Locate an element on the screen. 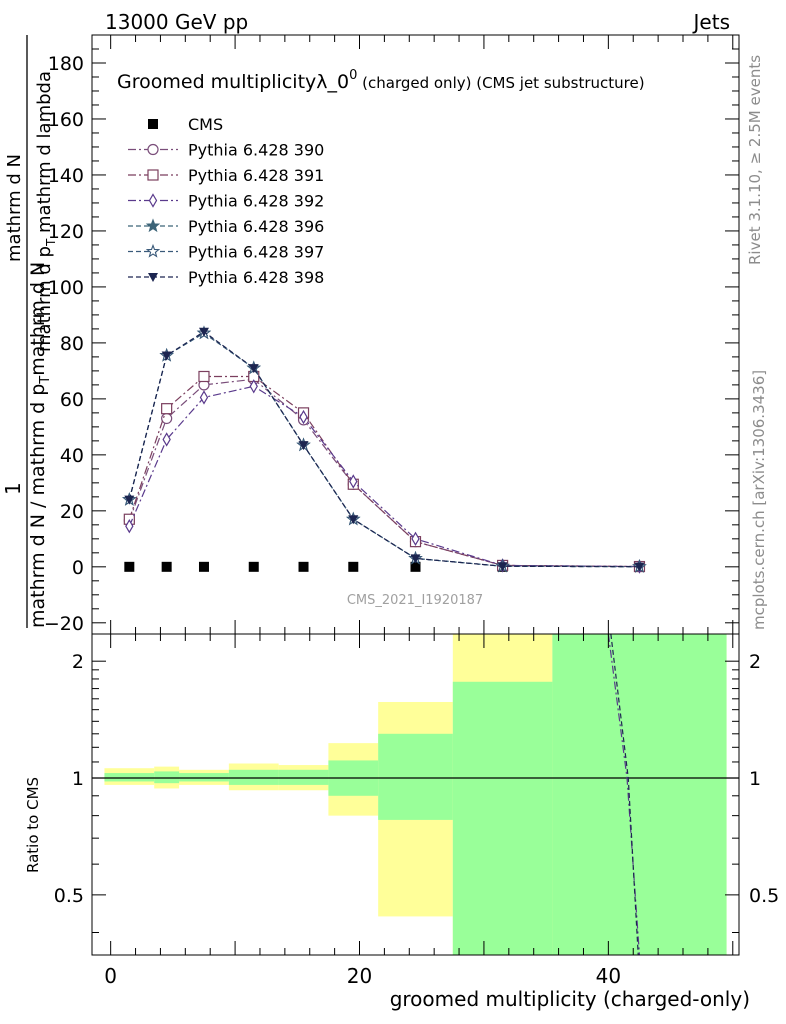 Image resolution: width=786 pixels, height=1024 pixels. main-title-sup: 0 is located at coordinates (353, 75).